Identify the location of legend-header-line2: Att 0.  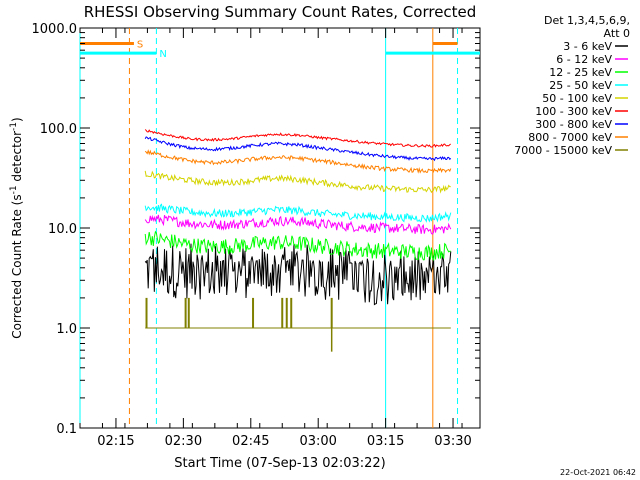
(617, 33).